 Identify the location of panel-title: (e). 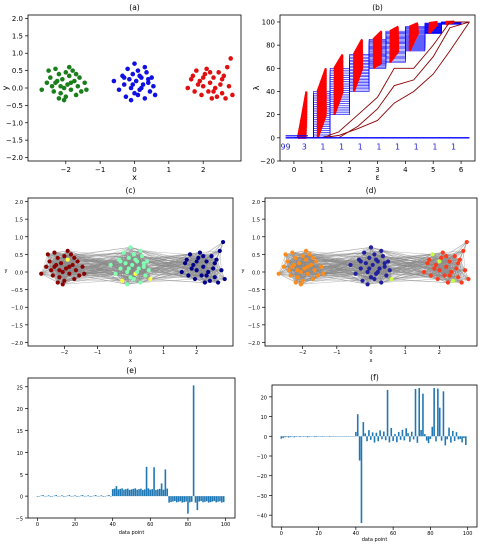
(131, 370).